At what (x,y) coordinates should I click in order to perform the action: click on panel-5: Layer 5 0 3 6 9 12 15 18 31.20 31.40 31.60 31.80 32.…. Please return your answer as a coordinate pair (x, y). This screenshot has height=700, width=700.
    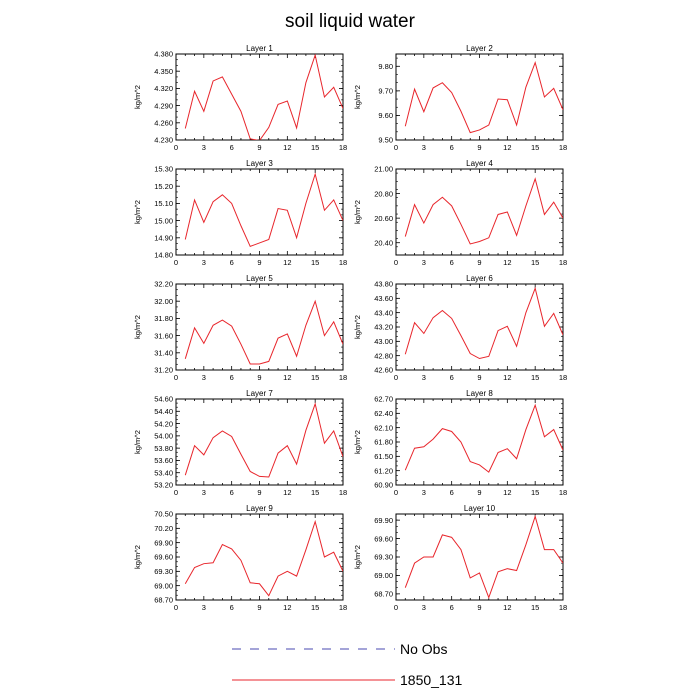
    Looking at the image, I should click on (240, 328).